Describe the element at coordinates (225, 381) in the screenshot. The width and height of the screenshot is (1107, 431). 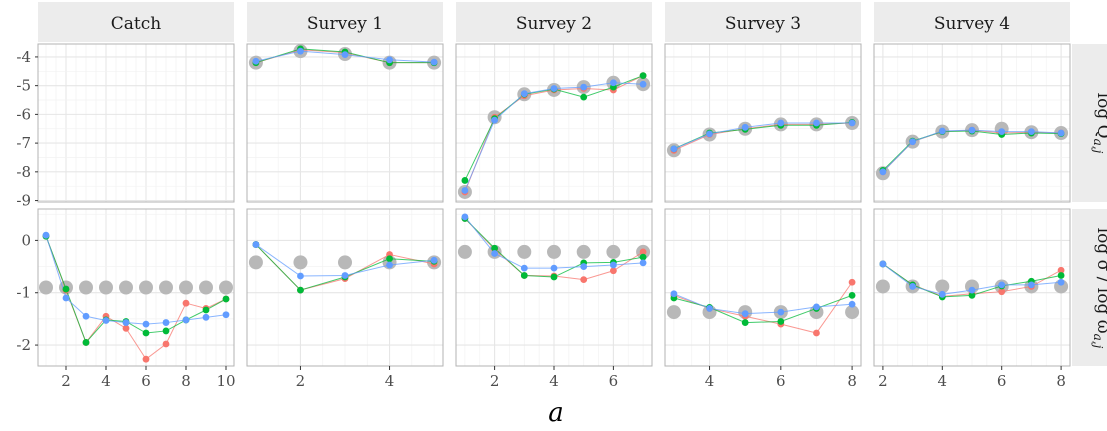
I see `x-tick-label: 10` at that location.